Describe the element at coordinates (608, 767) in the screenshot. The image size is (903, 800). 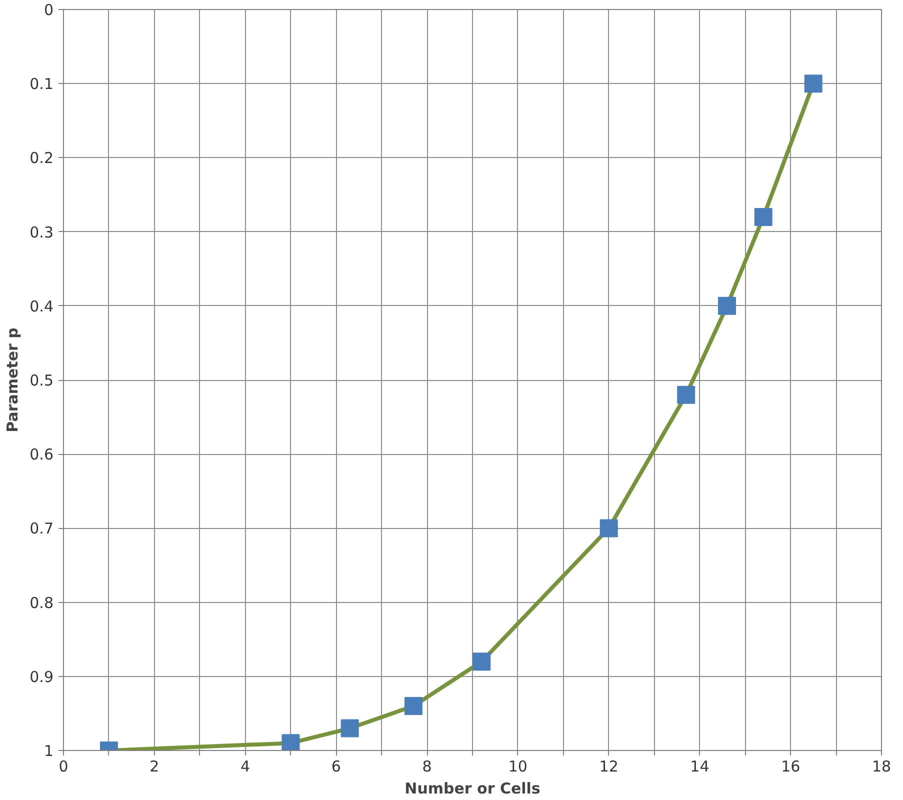
I see `x-tick-label: 12` at that location.